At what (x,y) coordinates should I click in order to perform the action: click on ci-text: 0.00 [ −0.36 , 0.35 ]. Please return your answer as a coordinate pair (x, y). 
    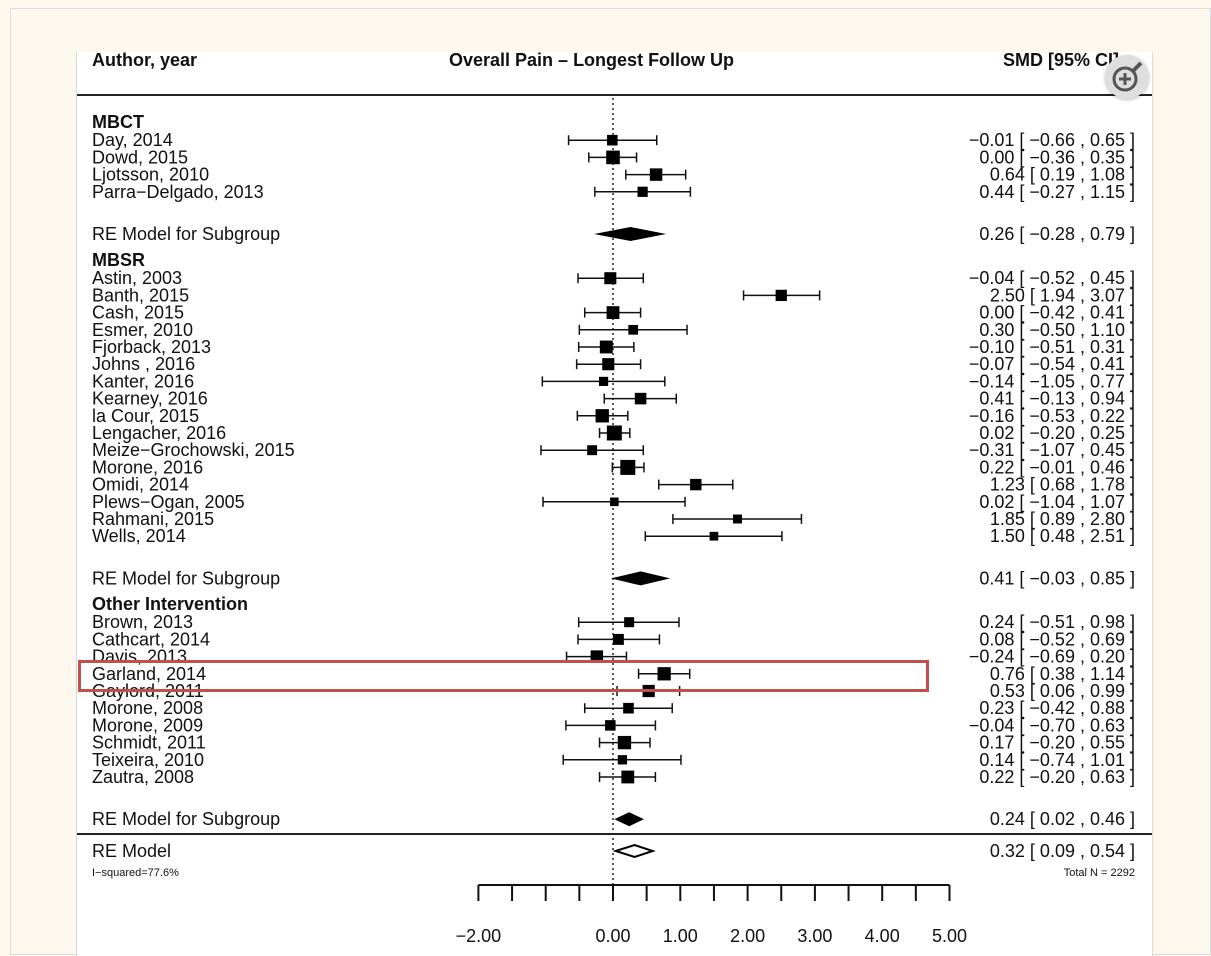
    Looking at the image, I should click on (1057, 157).